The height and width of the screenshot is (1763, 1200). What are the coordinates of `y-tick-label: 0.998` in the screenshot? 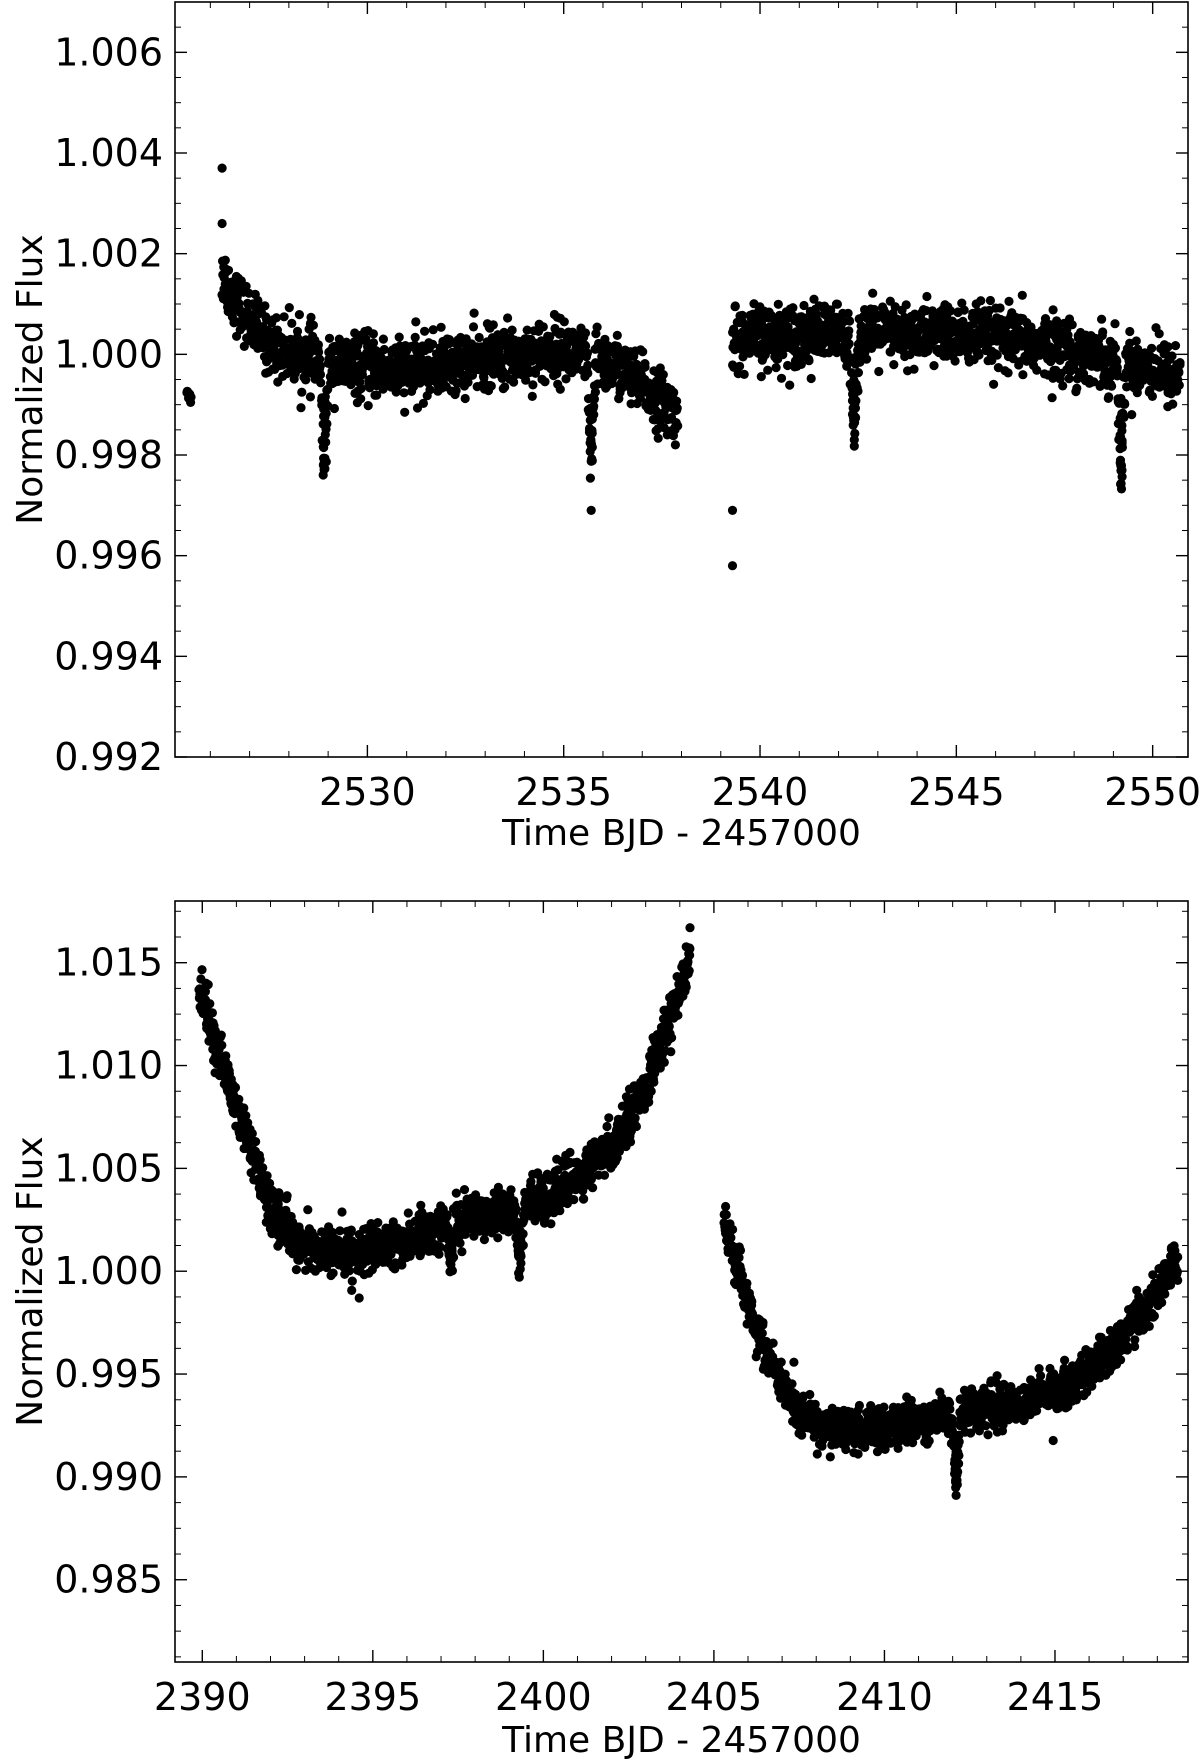 It's located at (108, 455).